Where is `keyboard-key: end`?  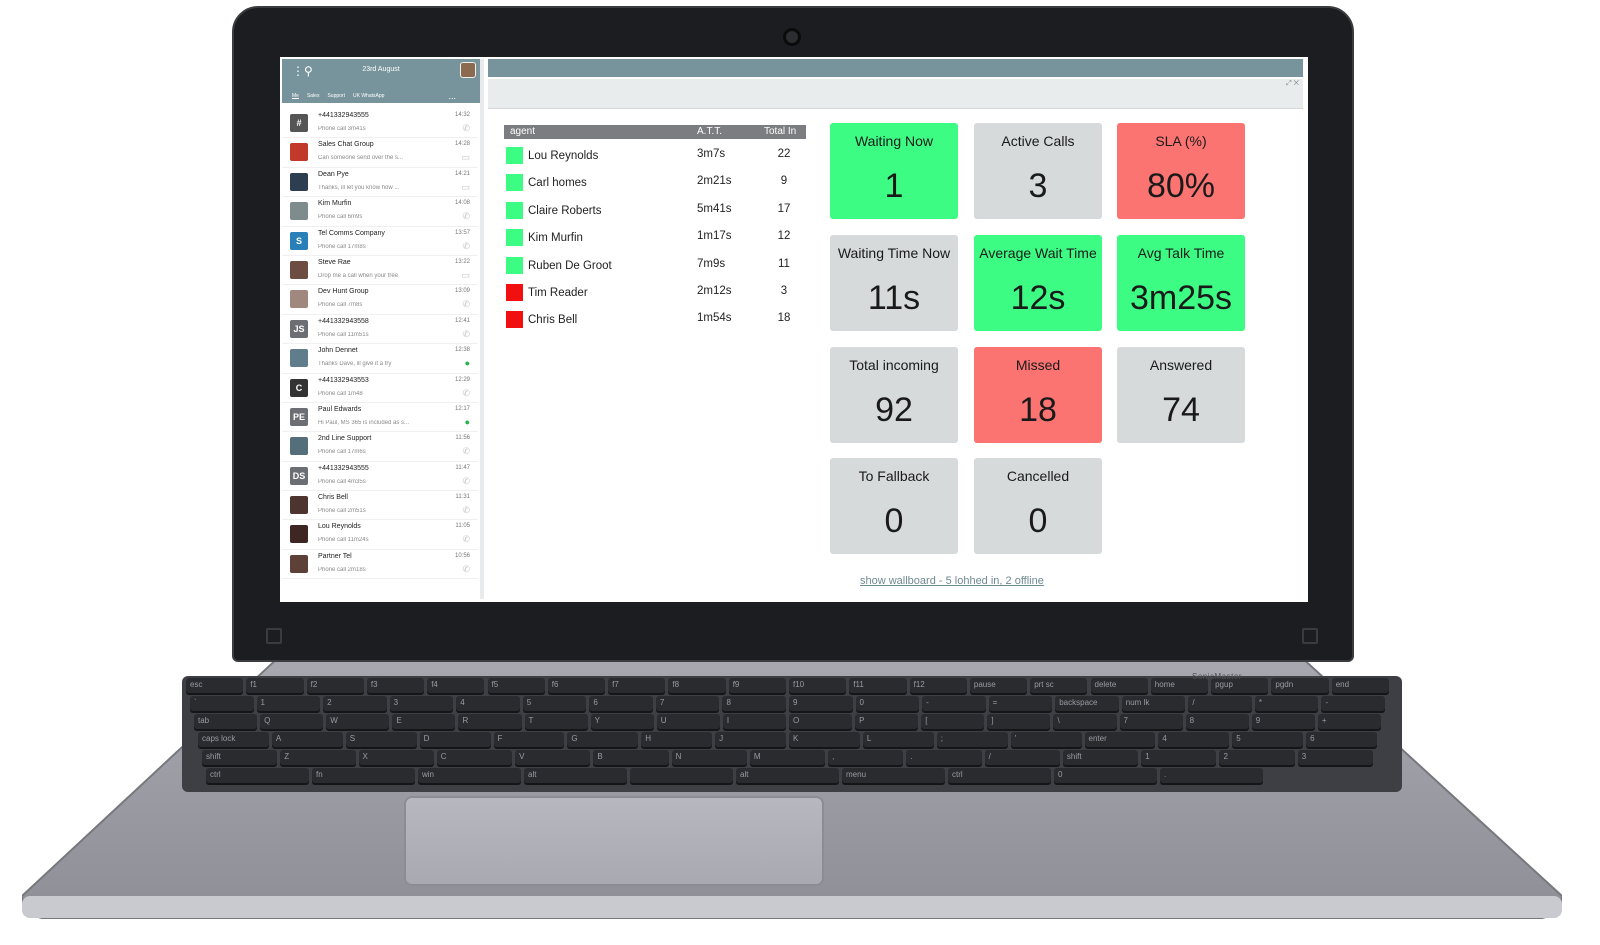 keyboard-key: end is located at coordinates (1360, 685).